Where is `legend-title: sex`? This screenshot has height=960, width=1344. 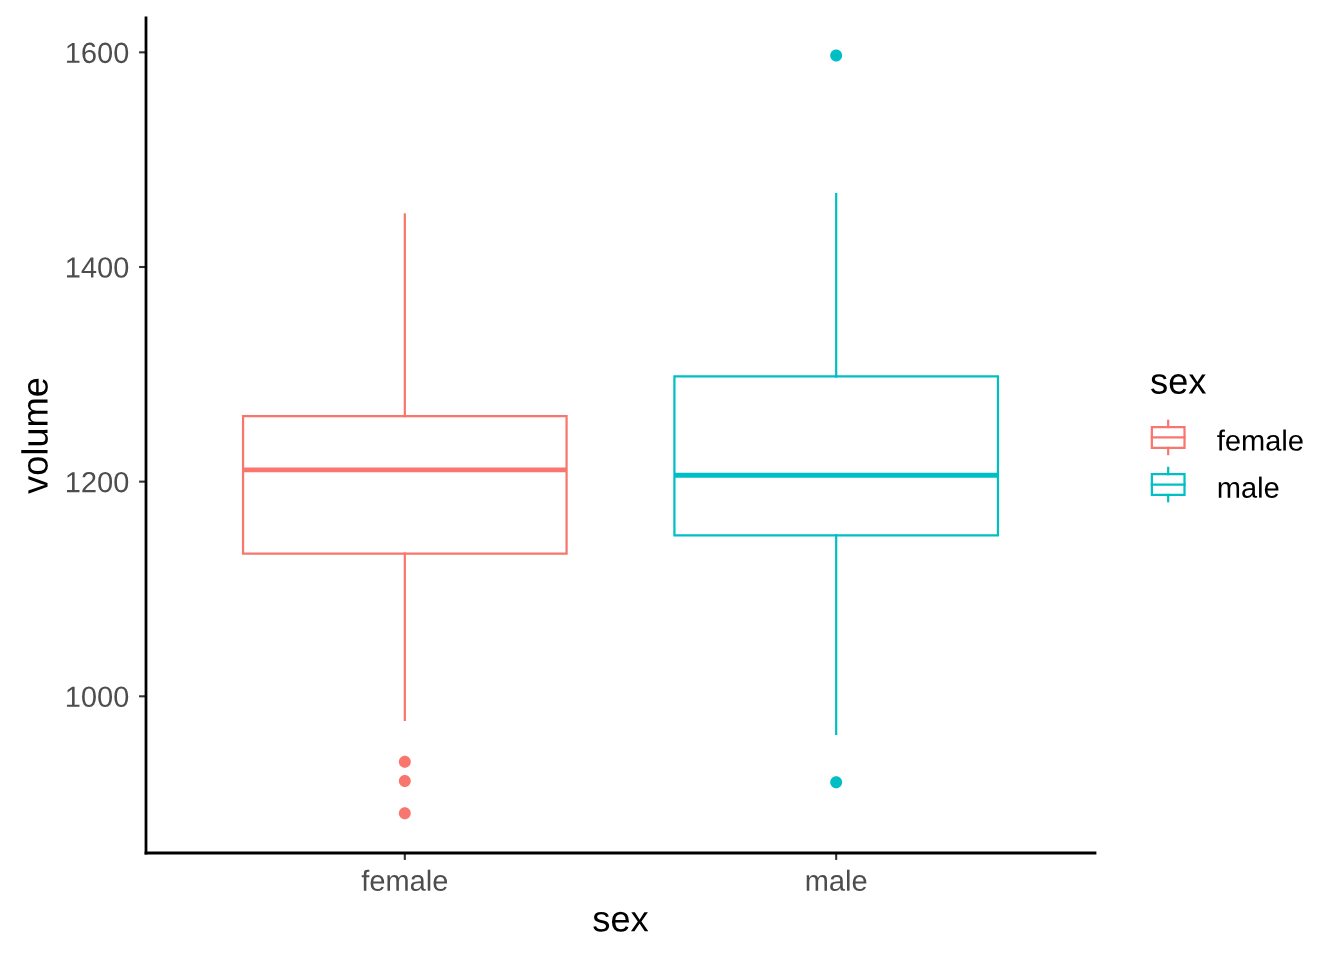
legend-title: sex is located at coordinates (1179, 384).